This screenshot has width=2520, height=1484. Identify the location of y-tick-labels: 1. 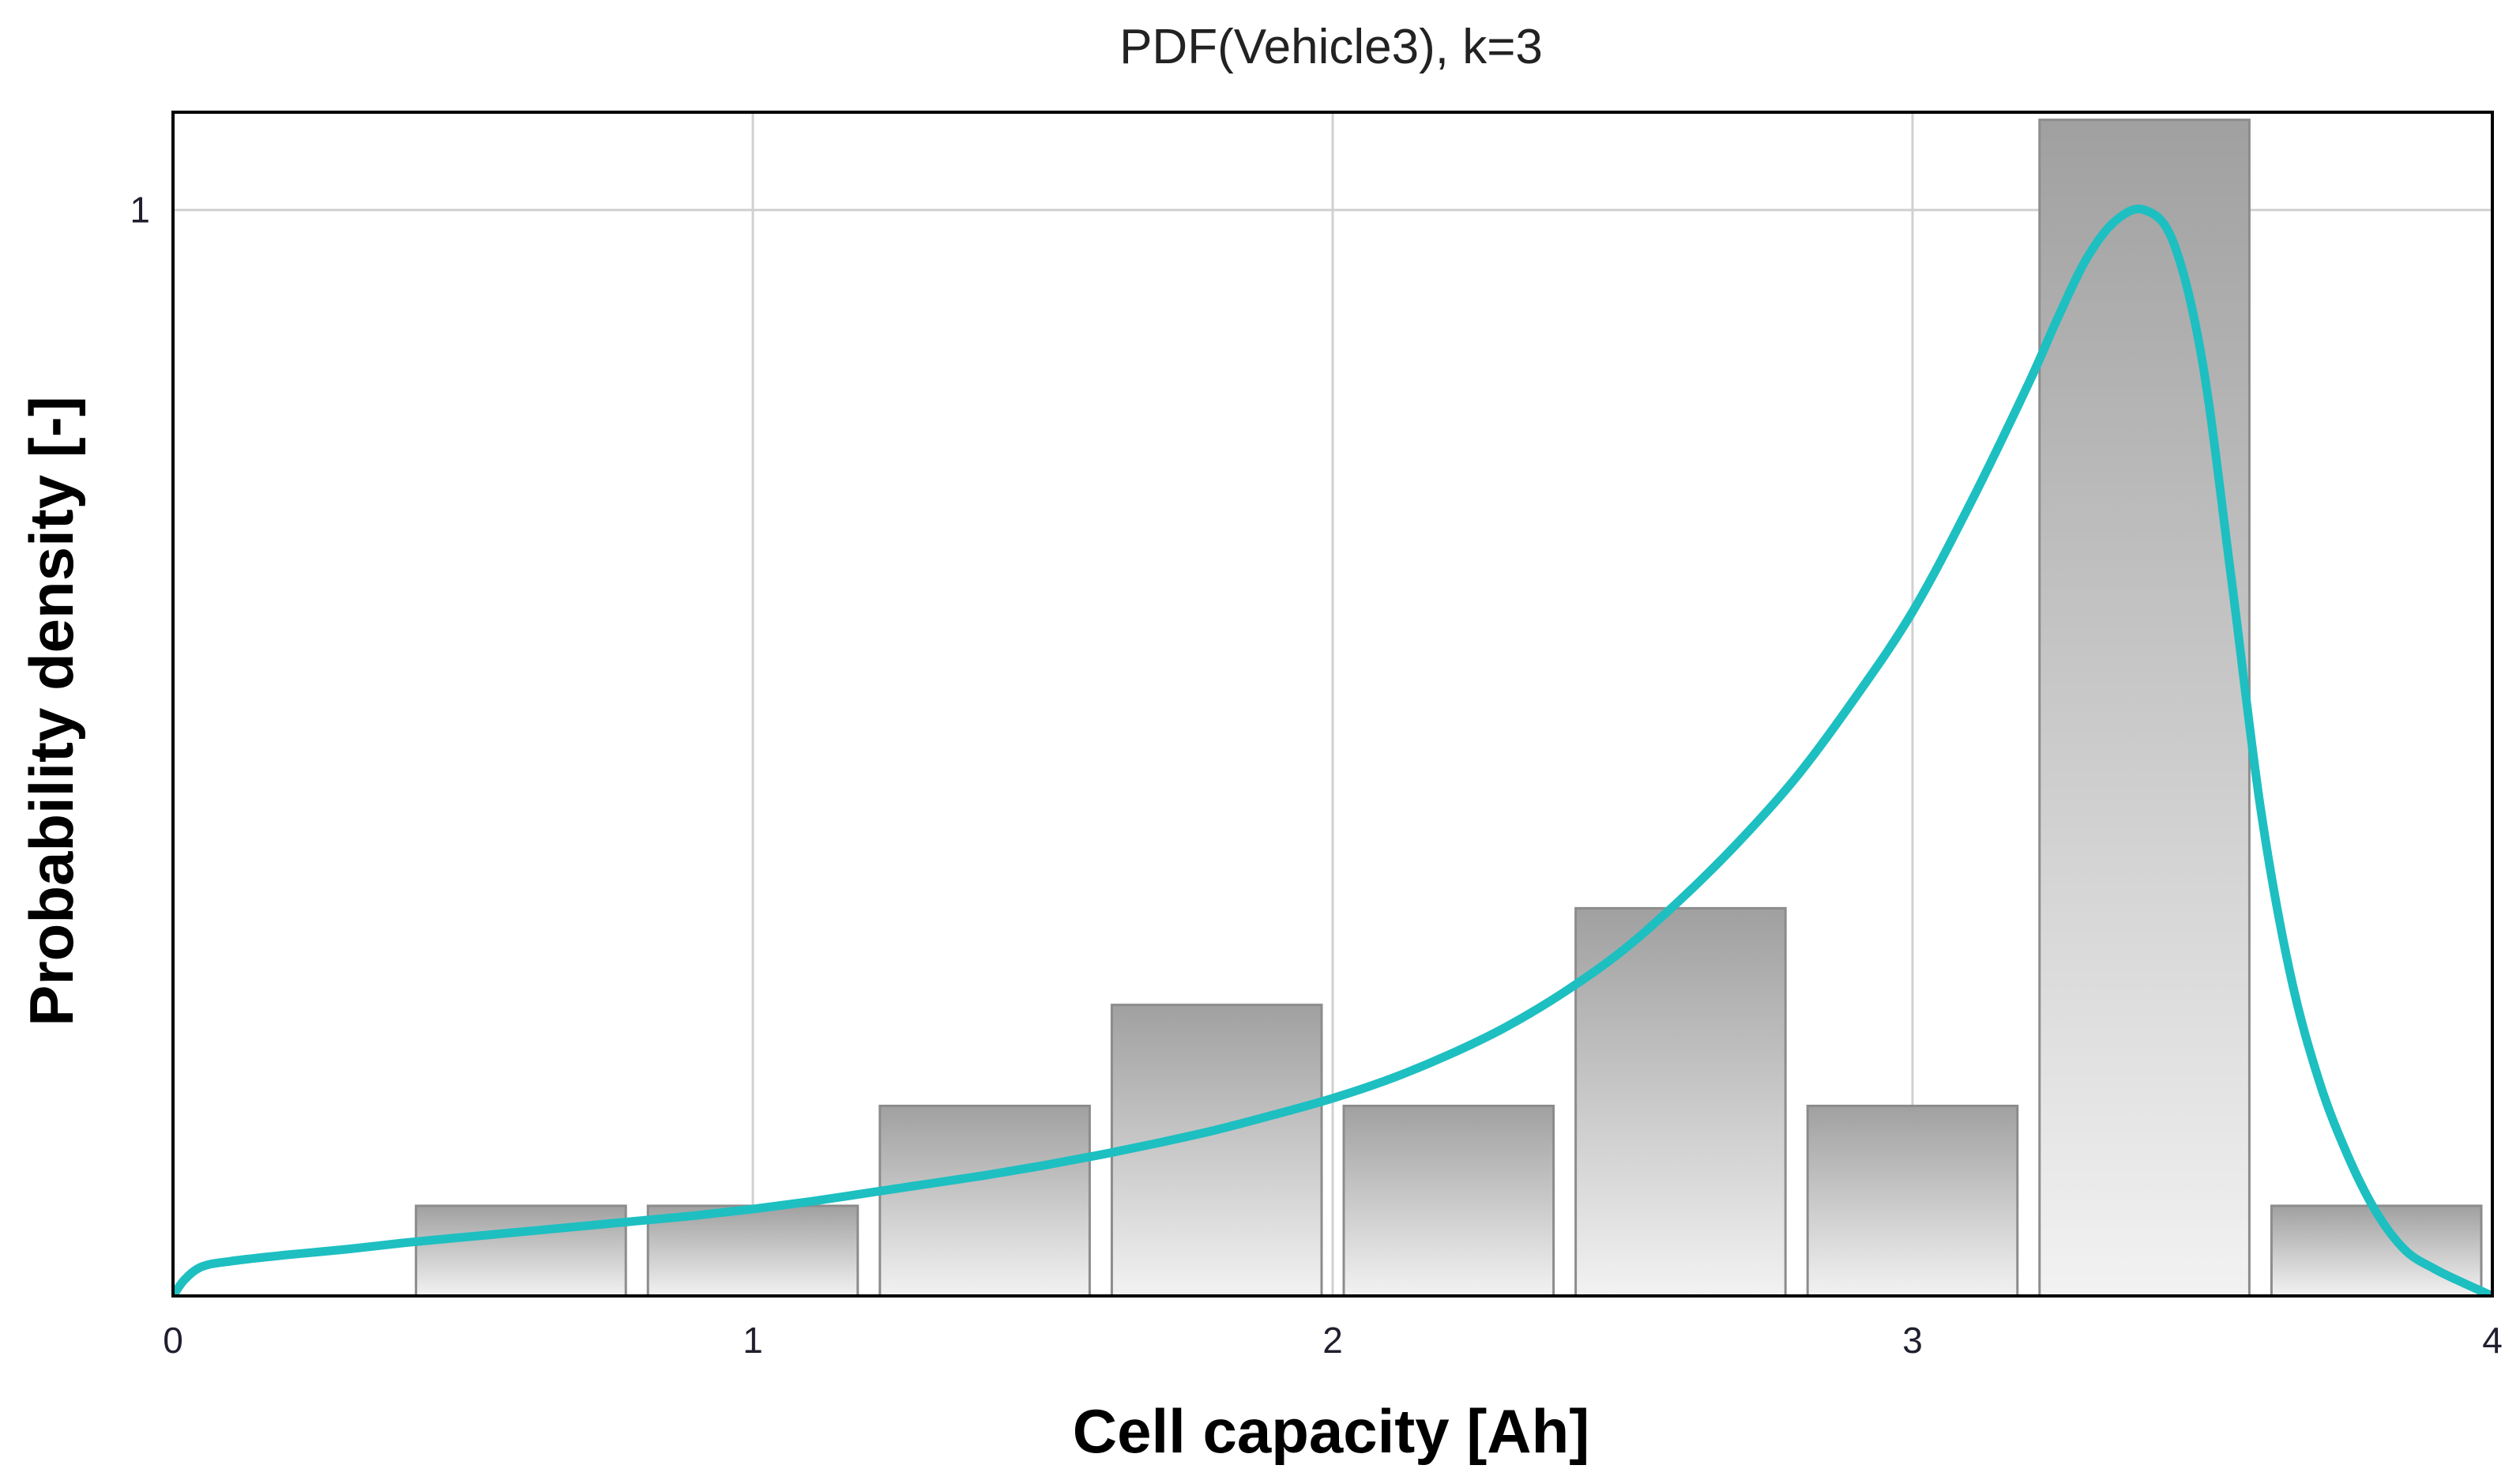
(140, 210).